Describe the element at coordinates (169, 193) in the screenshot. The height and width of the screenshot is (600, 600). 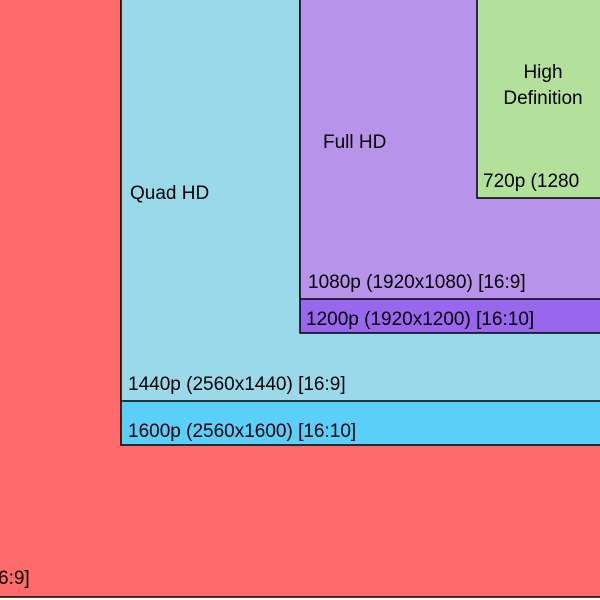
I see `qhd-name: Quad HD` at that location.